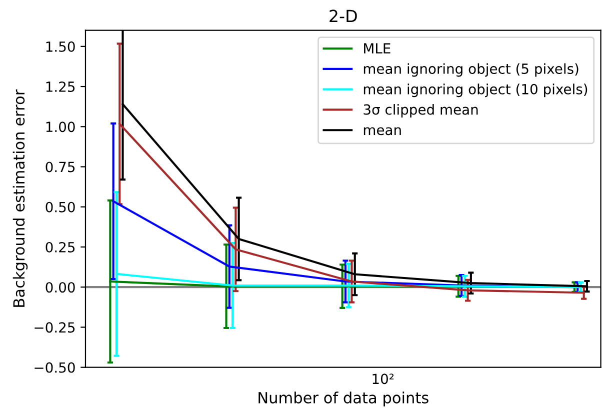  What do you see at coordinates (20, 198) in the screenshot?
I see `y-axis-title: Background estimation error` at bounding box center [20, 198].